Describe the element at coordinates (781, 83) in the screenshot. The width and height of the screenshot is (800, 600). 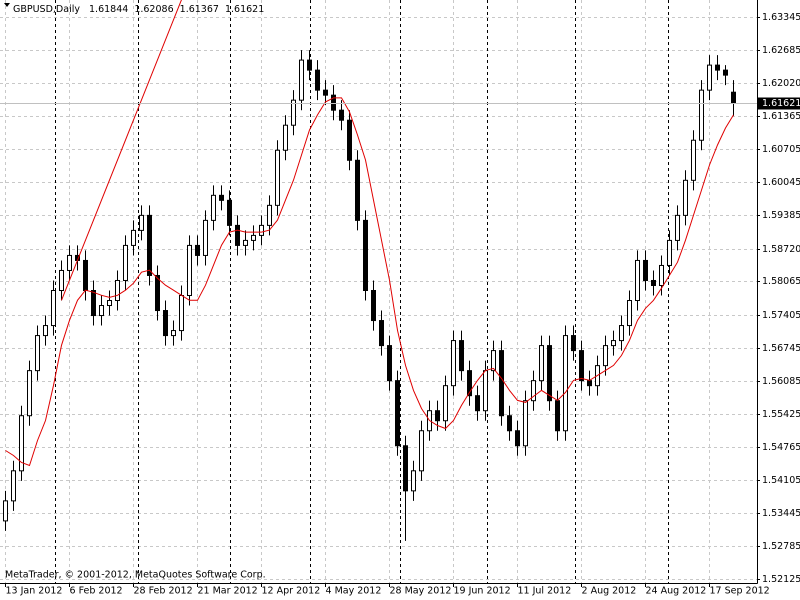
I see `y-tick-label: 1.62020` at that location.